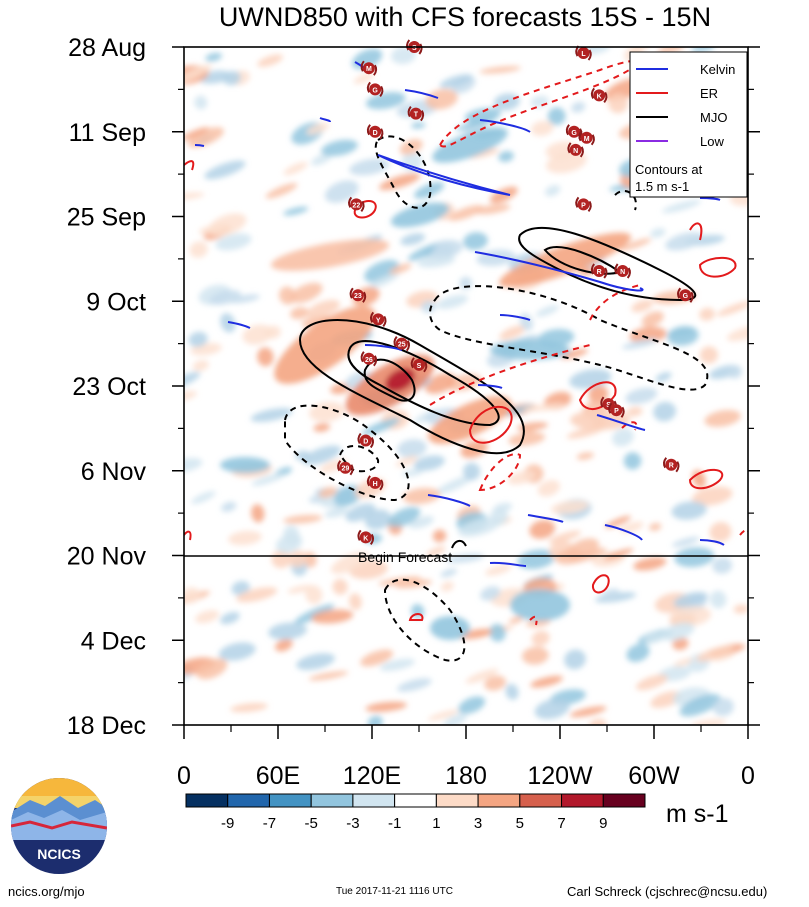  I want to click on storm-label: 26, so click(369, 360).